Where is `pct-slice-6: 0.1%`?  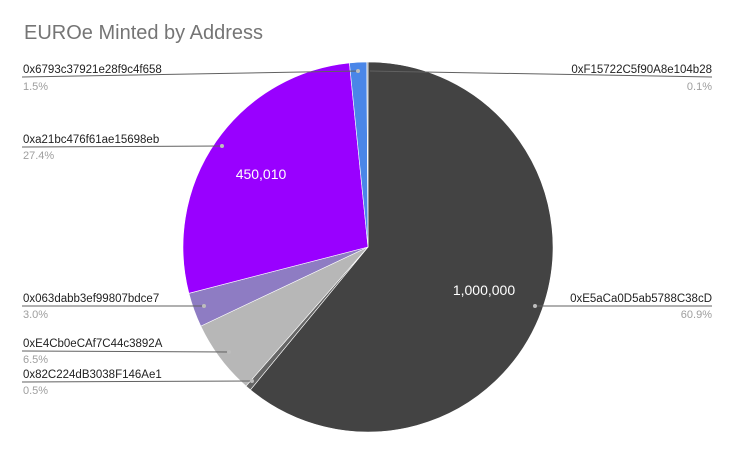 pct-slice-6: 0.1% is located at coordinates (699, 87).